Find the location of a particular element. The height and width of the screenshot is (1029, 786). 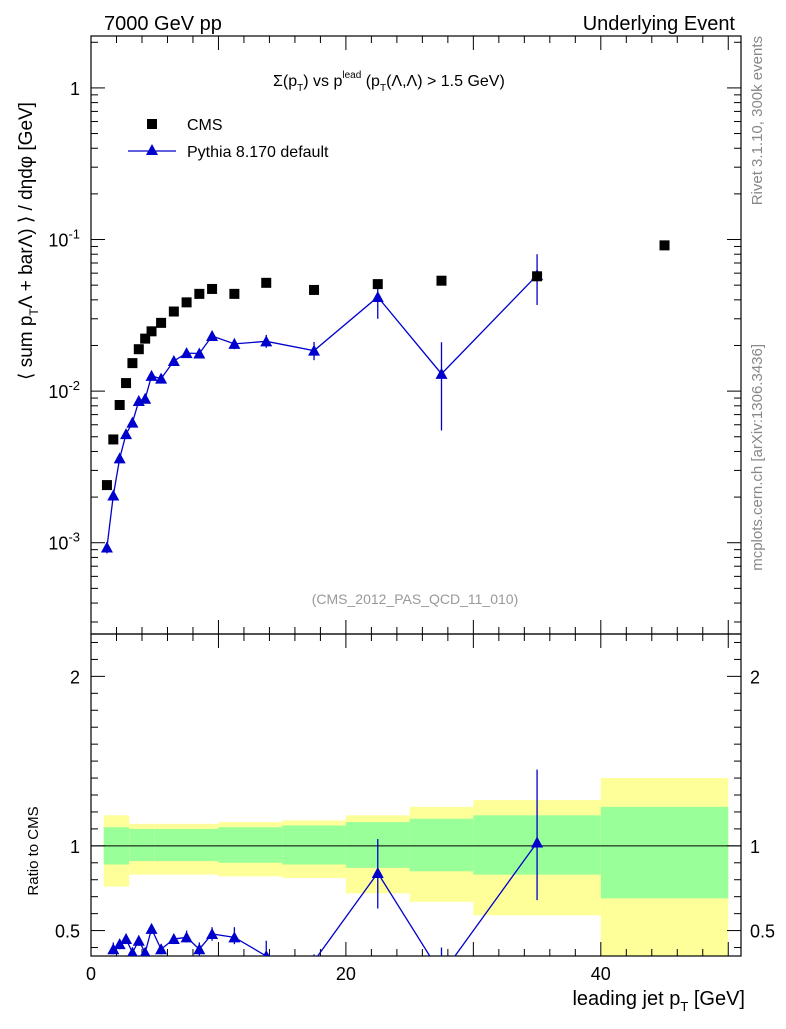

legend: CMS Pythia 8.170 default is located at coordinates (228, 139).